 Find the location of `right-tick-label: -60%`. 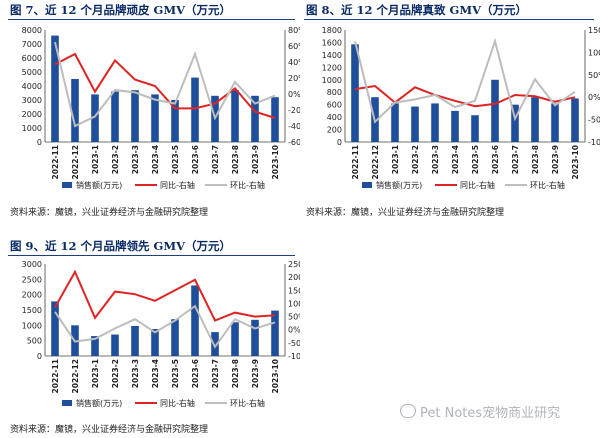

right-tick-label: -60% is located at coordinates (294, 142).